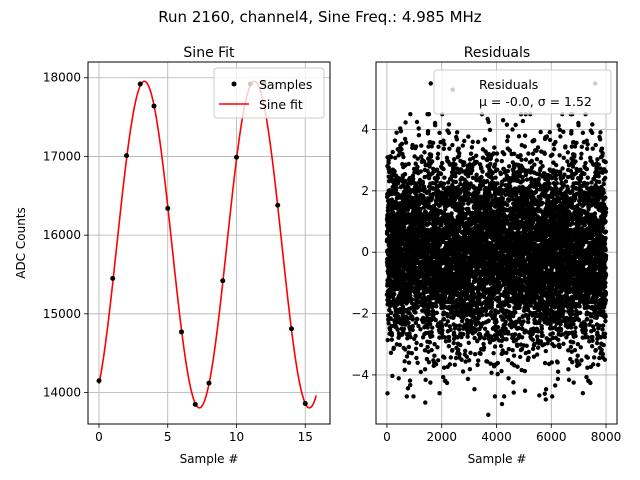  Describe the element at coordinates (62, 156) in the screenshot. I see `sine-fit-ytick-label: 17000` at that location.